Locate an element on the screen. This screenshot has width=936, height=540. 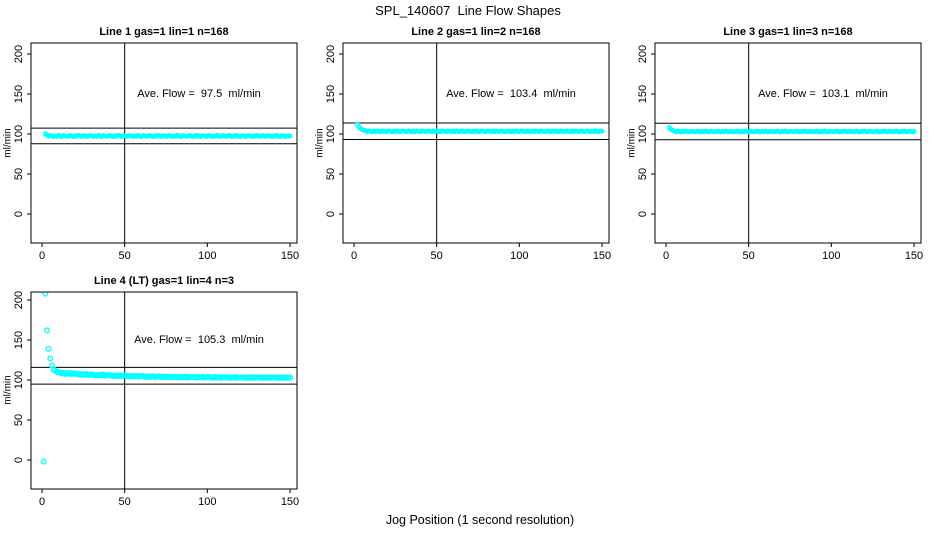
panel-4-ave-flow-annotation: Ave. Flow = 105.3 ml/min is located at coordinates (199, 340).